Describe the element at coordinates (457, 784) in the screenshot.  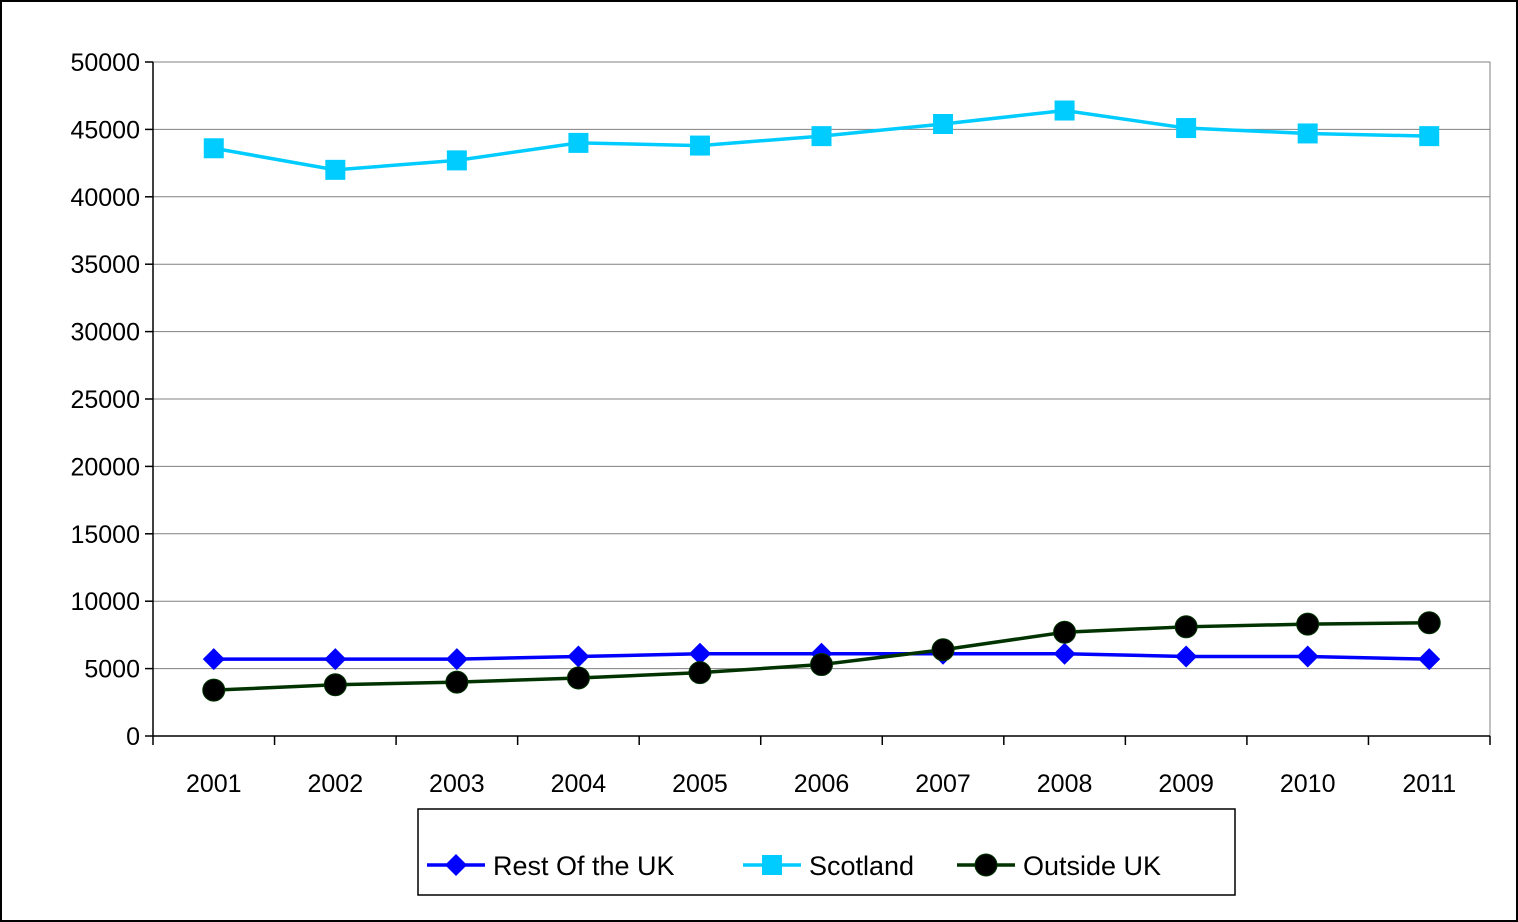
I see `x-tick-label: 2003` at that location.